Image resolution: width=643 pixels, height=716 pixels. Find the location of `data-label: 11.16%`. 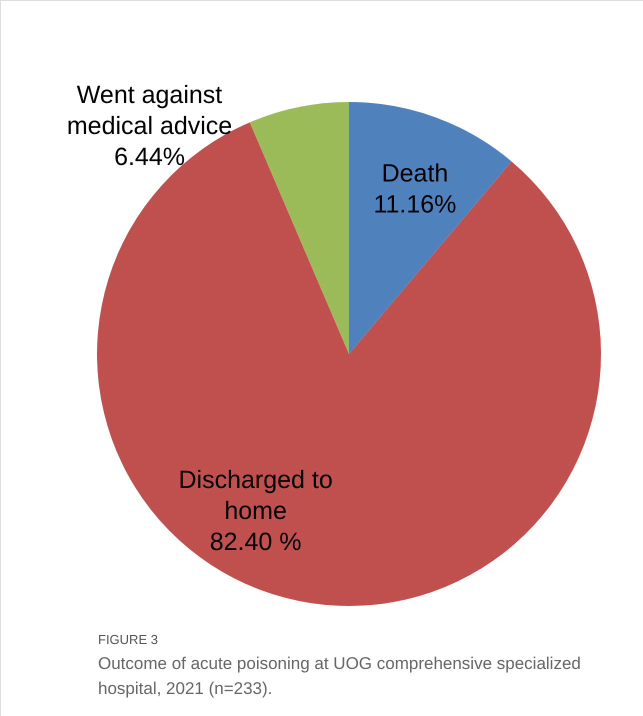

data-label: 11.16% is located at coordinates (414, 204).